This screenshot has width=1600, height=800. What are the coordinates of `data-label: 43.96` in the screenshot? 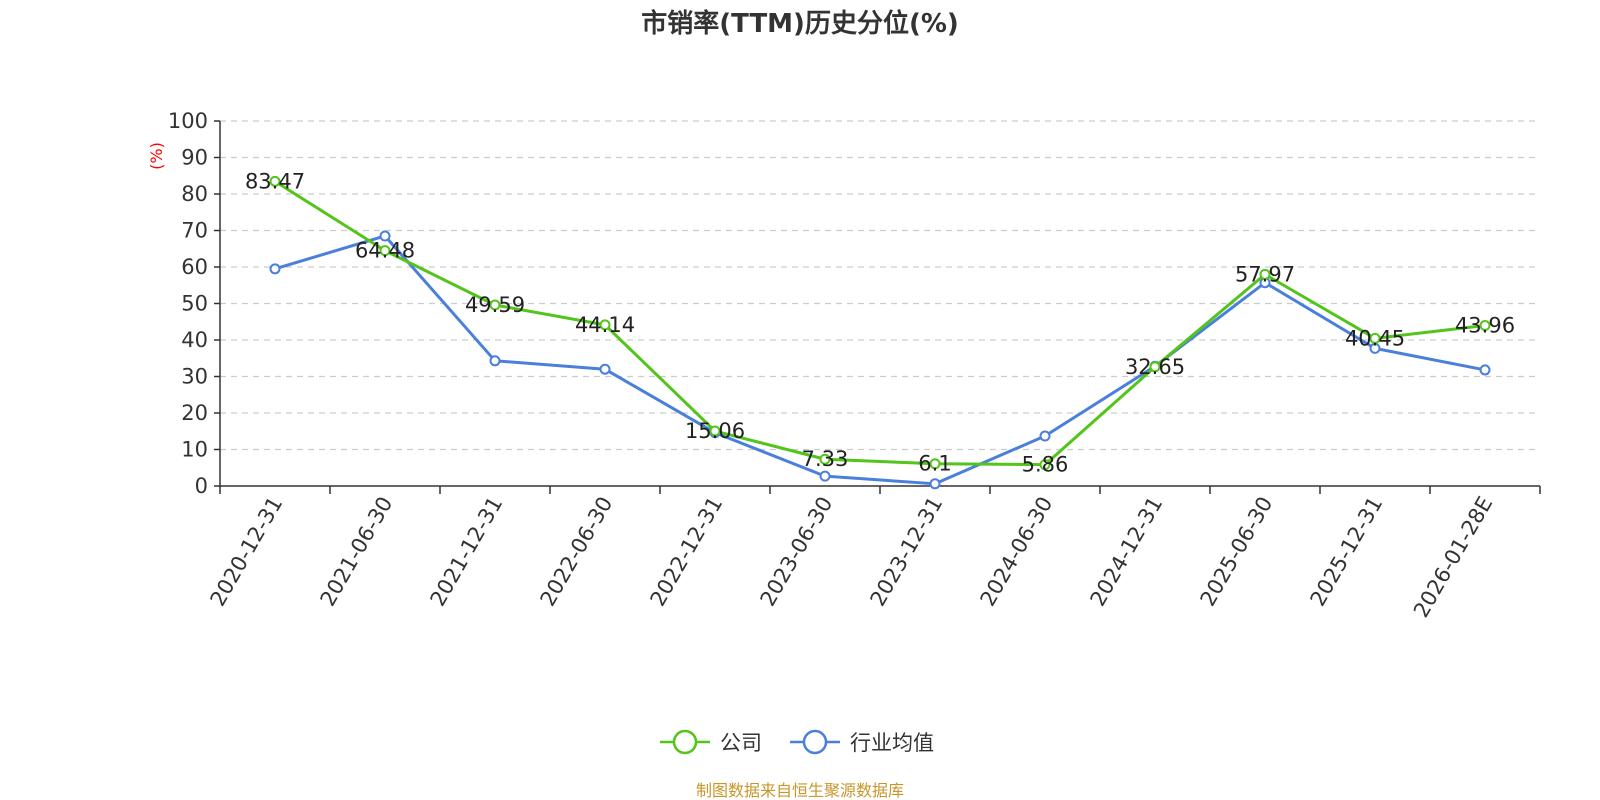 It's located at (1485, 326).